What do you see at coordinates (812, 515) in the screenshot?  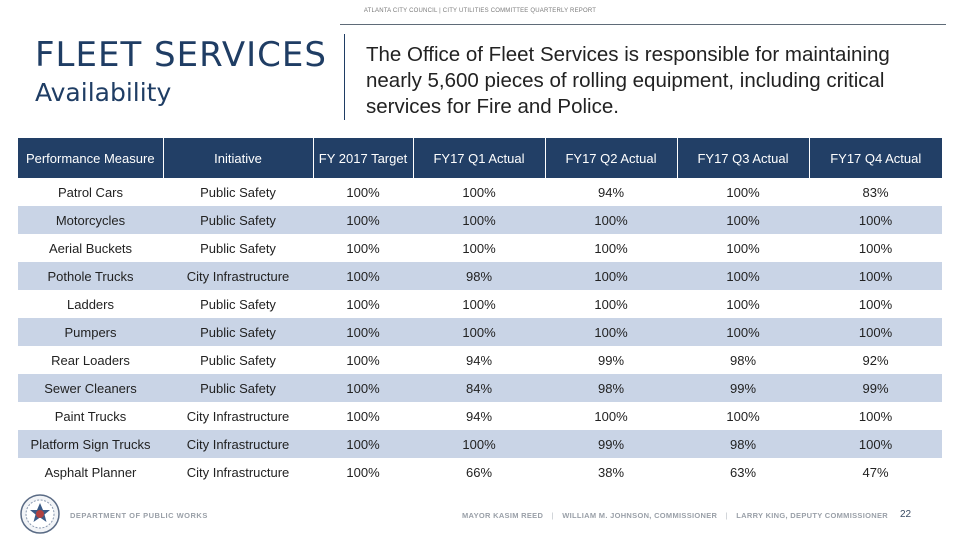 I see `deputy-name: LARRY KING, DEPUTY COMMISSIONER` at bounding box center [812, 515].